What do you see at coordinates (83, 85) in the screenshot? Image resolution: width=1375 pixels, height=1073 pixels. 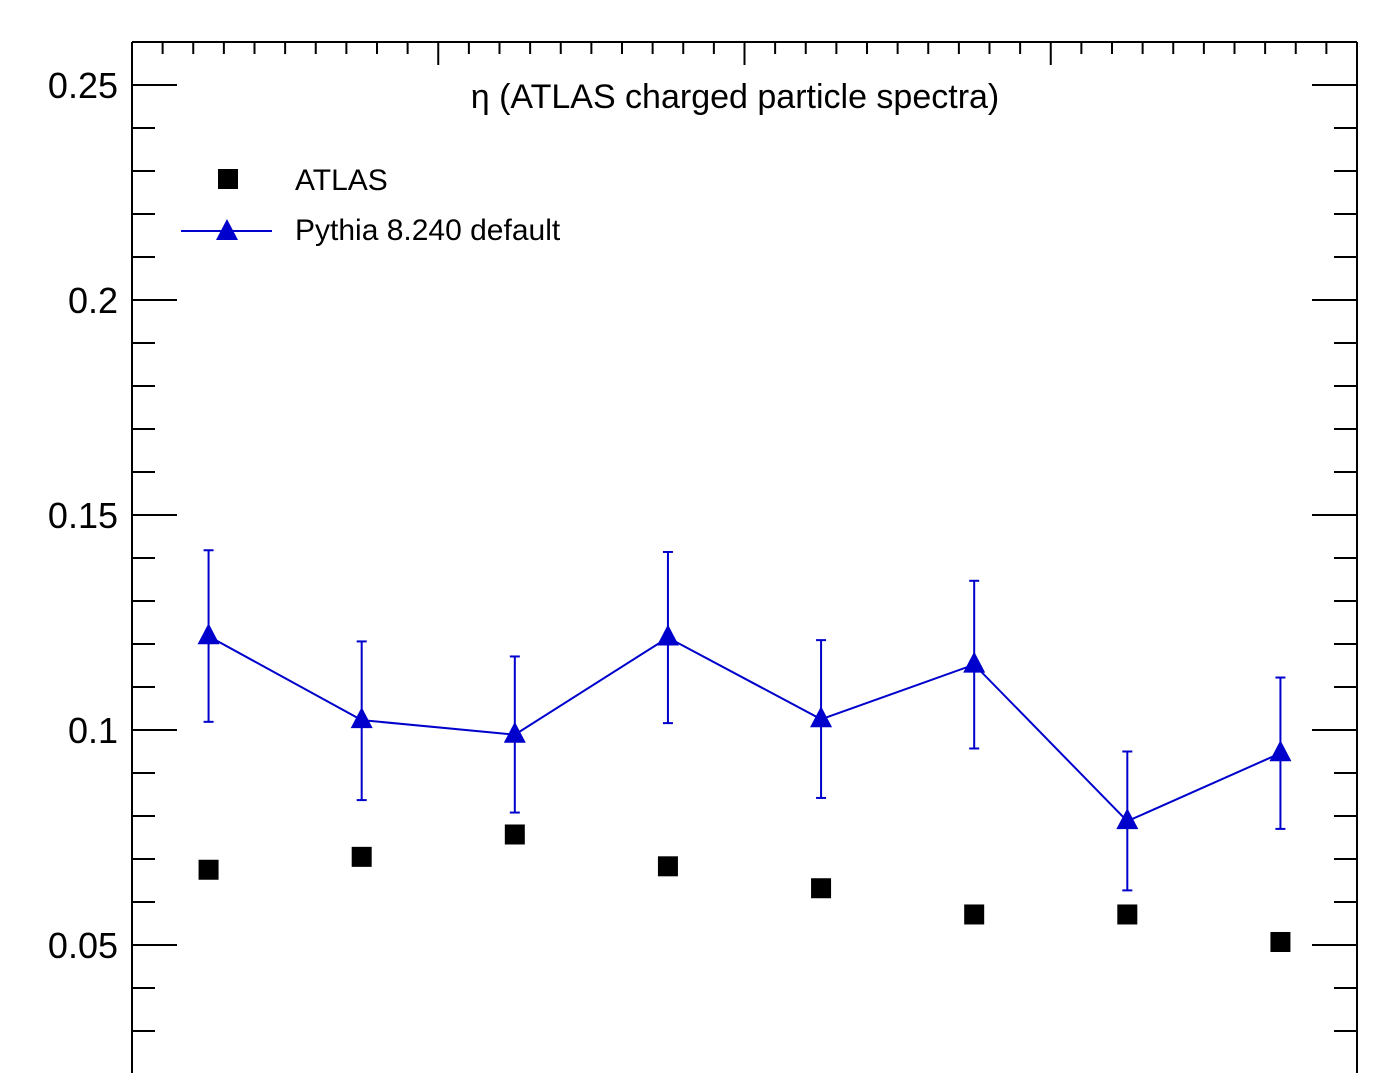 I see `y-tick-label: 0.25` at bounding box center [83, 85].